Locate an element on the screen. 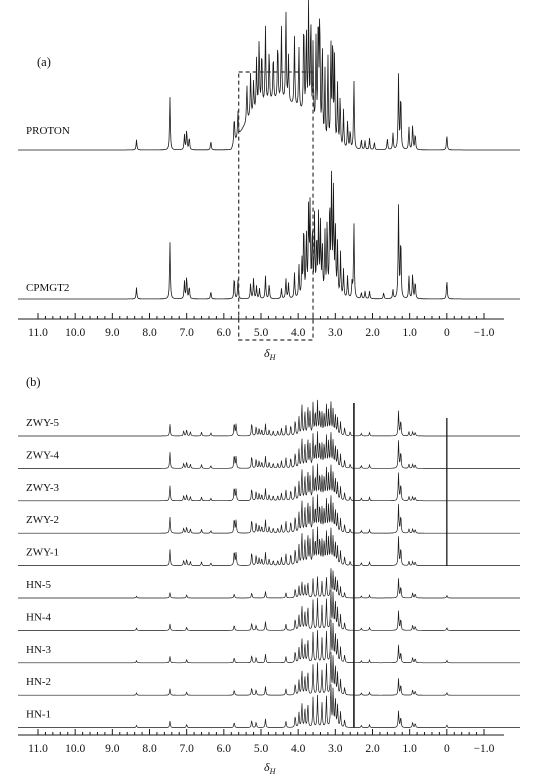 This screenshot has width=542, height=782. panel-a-axis-delta: δ is located at coordinates (267, 353).